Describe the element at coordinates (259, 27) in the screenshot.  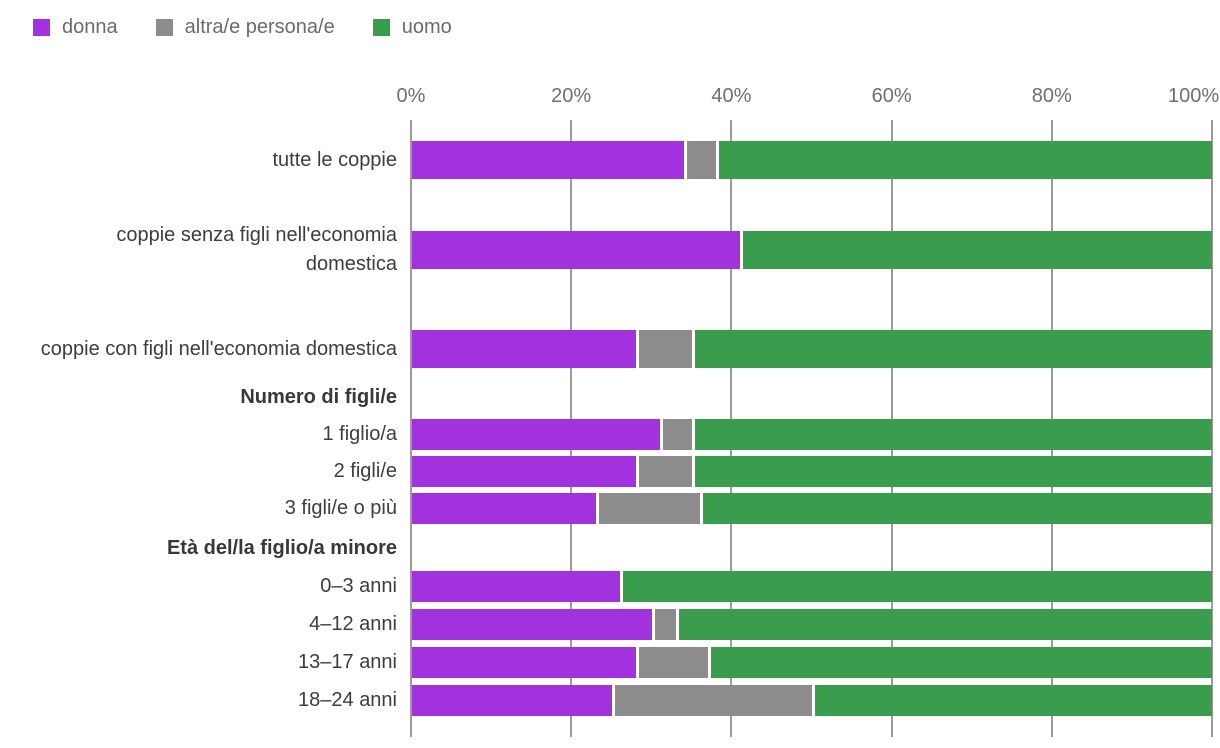
I see `legend-label: altra/e persona/e` at that location.